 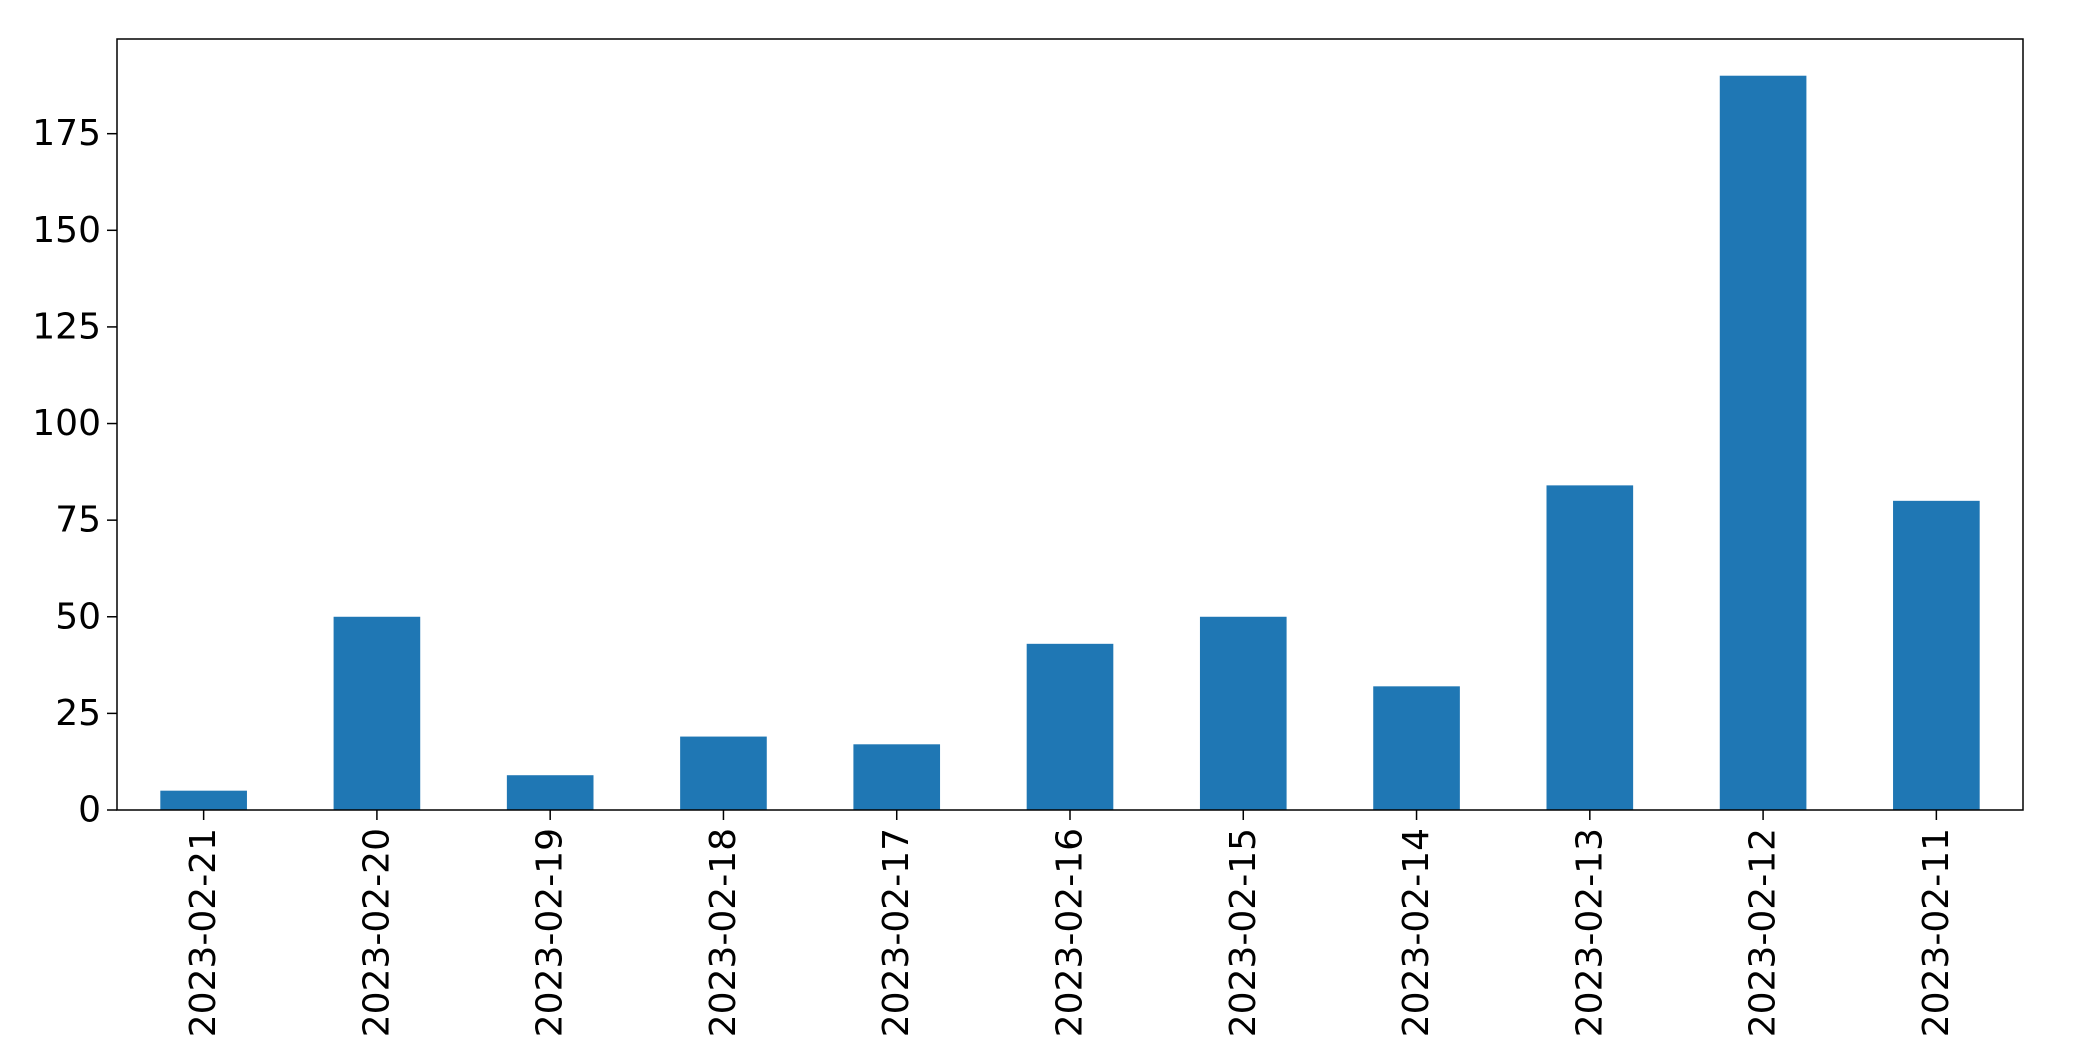 I want to click on x-tick-label: 2023-02-19, so click(x=550, y=932).